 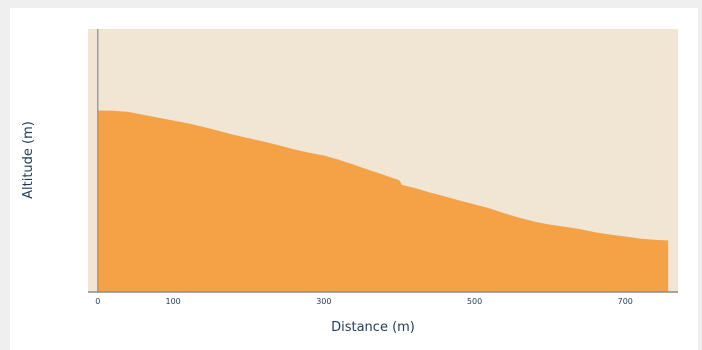 I want to click on x-tick-label: 700, so click(x=625, y=301).